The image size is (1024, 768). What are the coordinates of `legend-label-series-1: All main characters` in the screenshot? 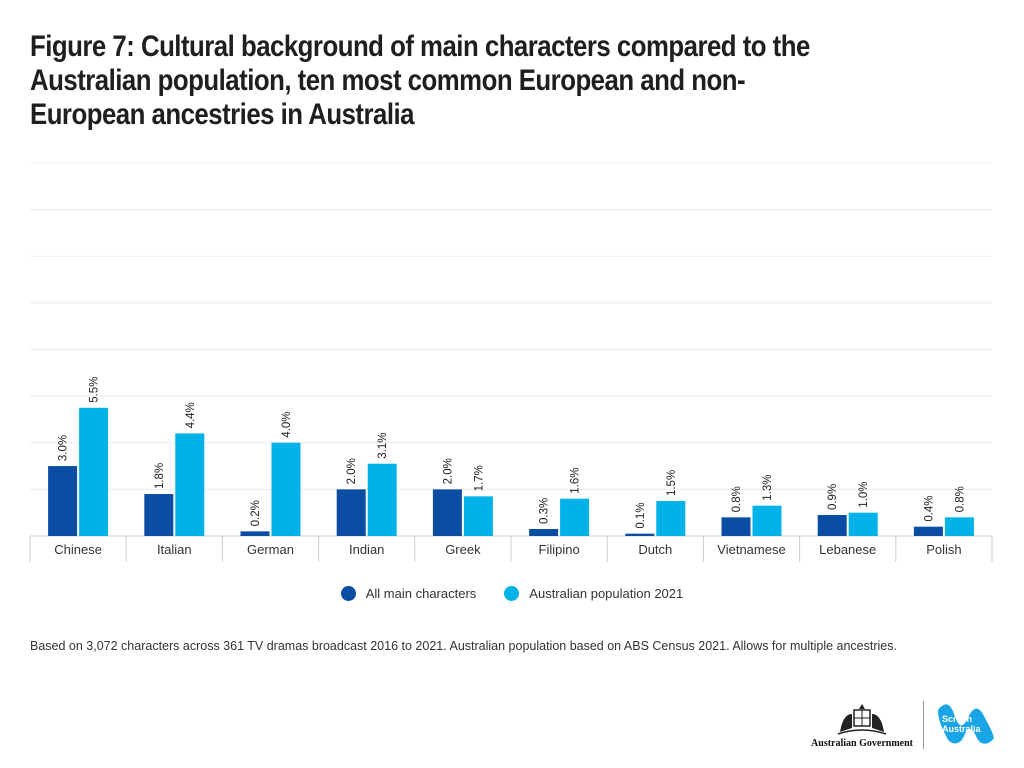 It's located at (421, 593).